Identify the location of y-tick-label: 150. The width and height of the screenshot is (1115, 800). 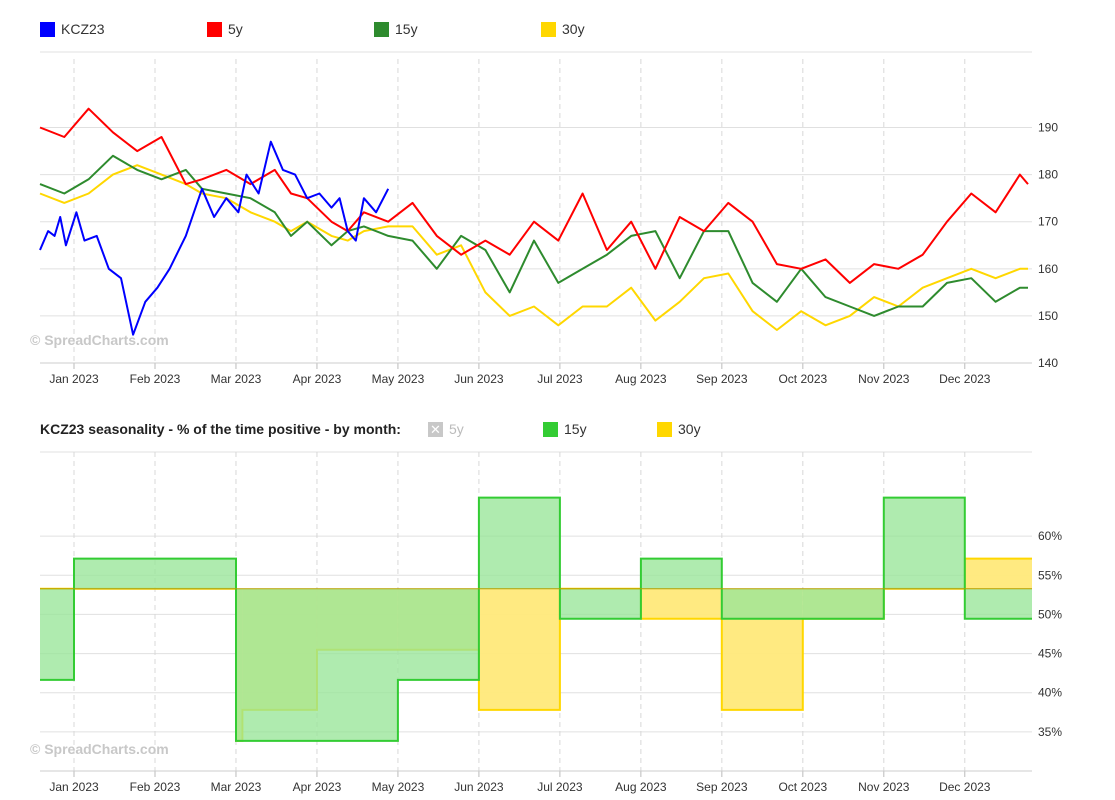
(1048, 316).